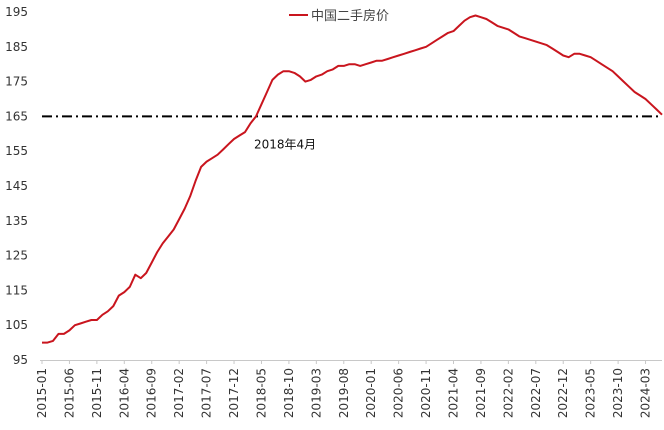 Image resolution: width=664 pixels, height=430 pixels. What do you see at coordinates (16, 221) in the screenshot?
I see `y-tick-label: 135` at bounding box center [16, 221].